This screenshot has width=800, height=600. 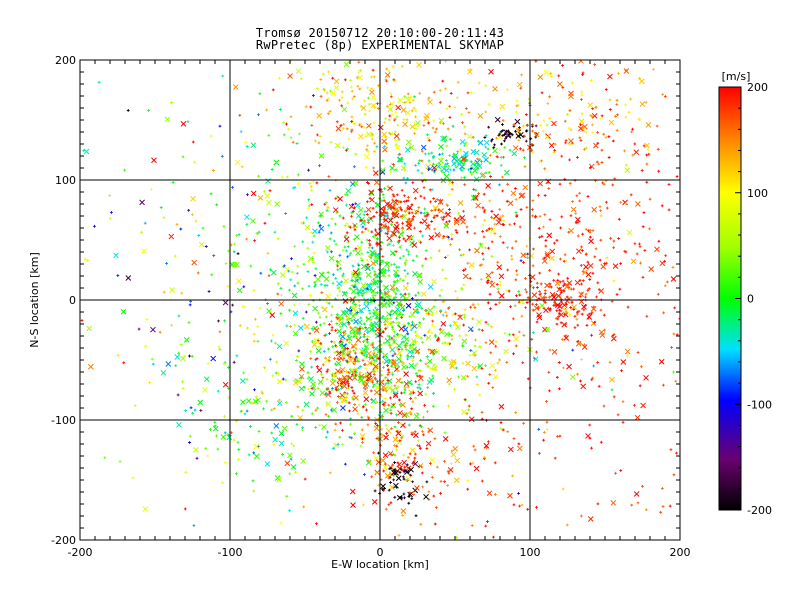 What do you see at coordinates (63, 420) in the screenshot?
I see `y-tick-label: -100` at bounding box center [63, 420].